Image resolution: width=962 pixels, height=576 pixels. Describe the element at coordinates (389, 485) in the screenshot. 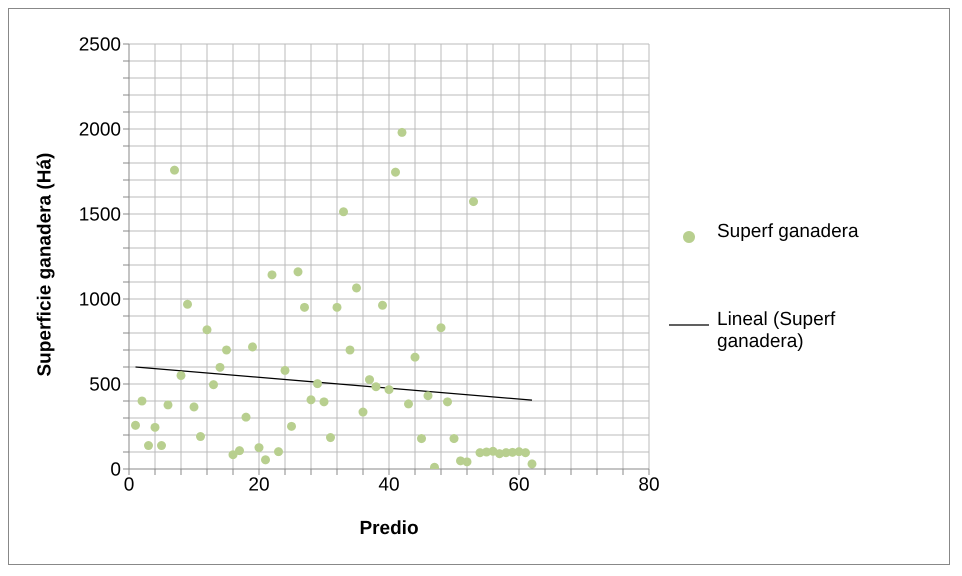

I see `x-tick-label: 40` at that location.